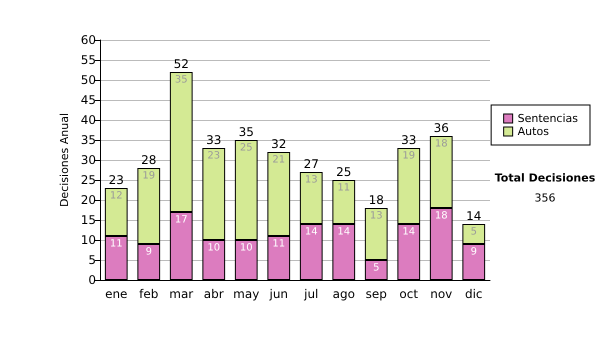 The image size is (600, 340). I want to click on total-label: 25, so click(344, 172).